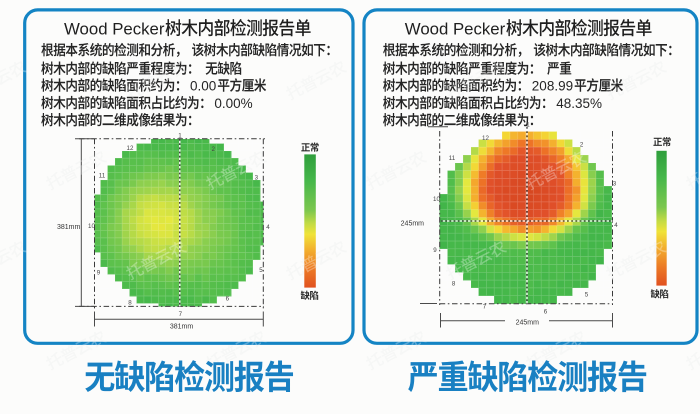  Describe the element at coordinates (579, 103) in the screenshot. I see `svg-text: 48.35%` at that location.